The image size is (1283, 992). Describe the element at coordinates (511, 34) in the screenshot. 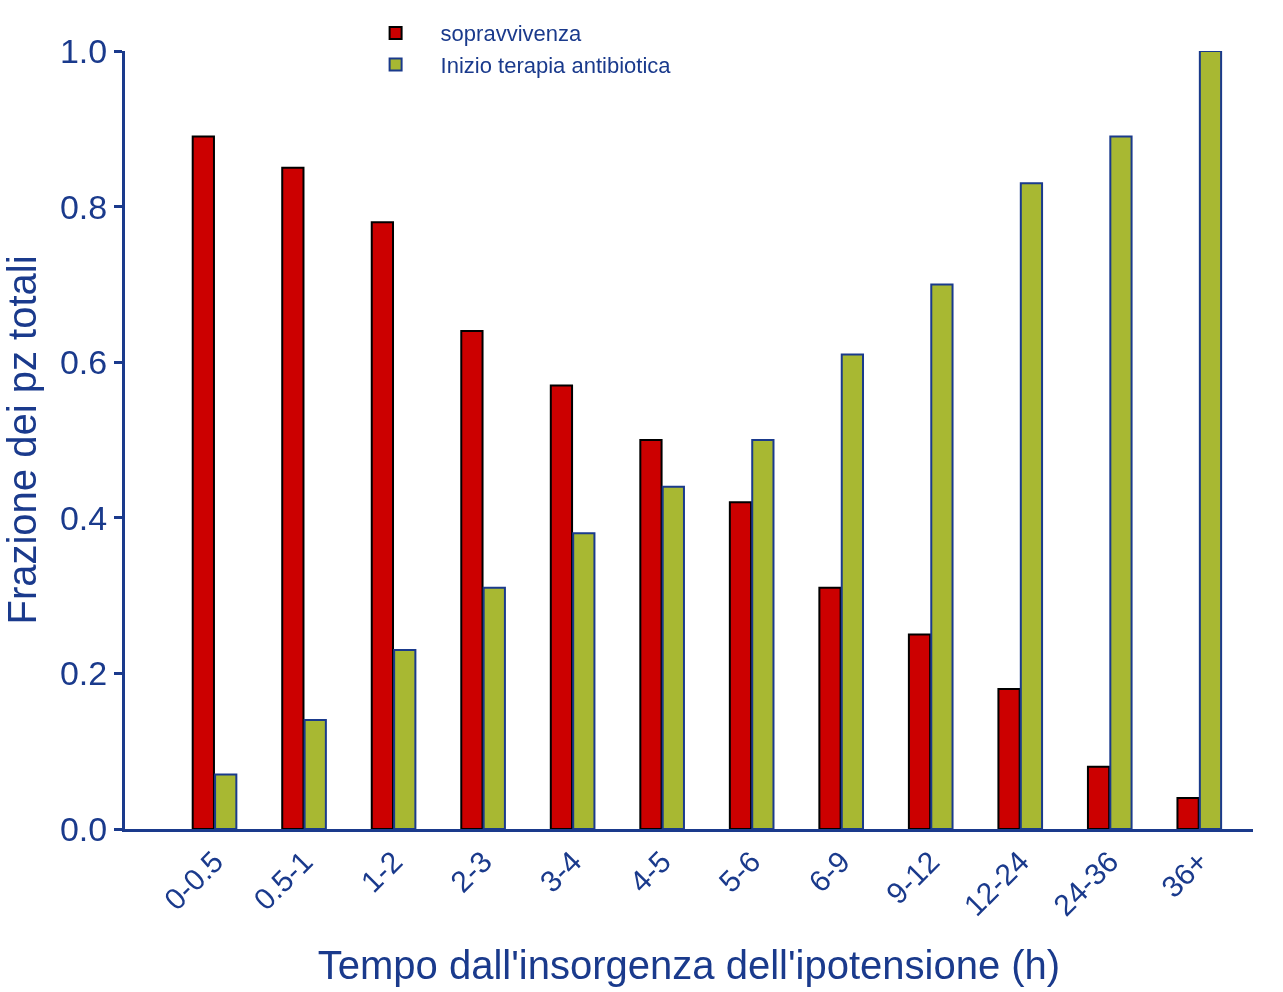

I see `legend-label: sopravvivenza` at that location.